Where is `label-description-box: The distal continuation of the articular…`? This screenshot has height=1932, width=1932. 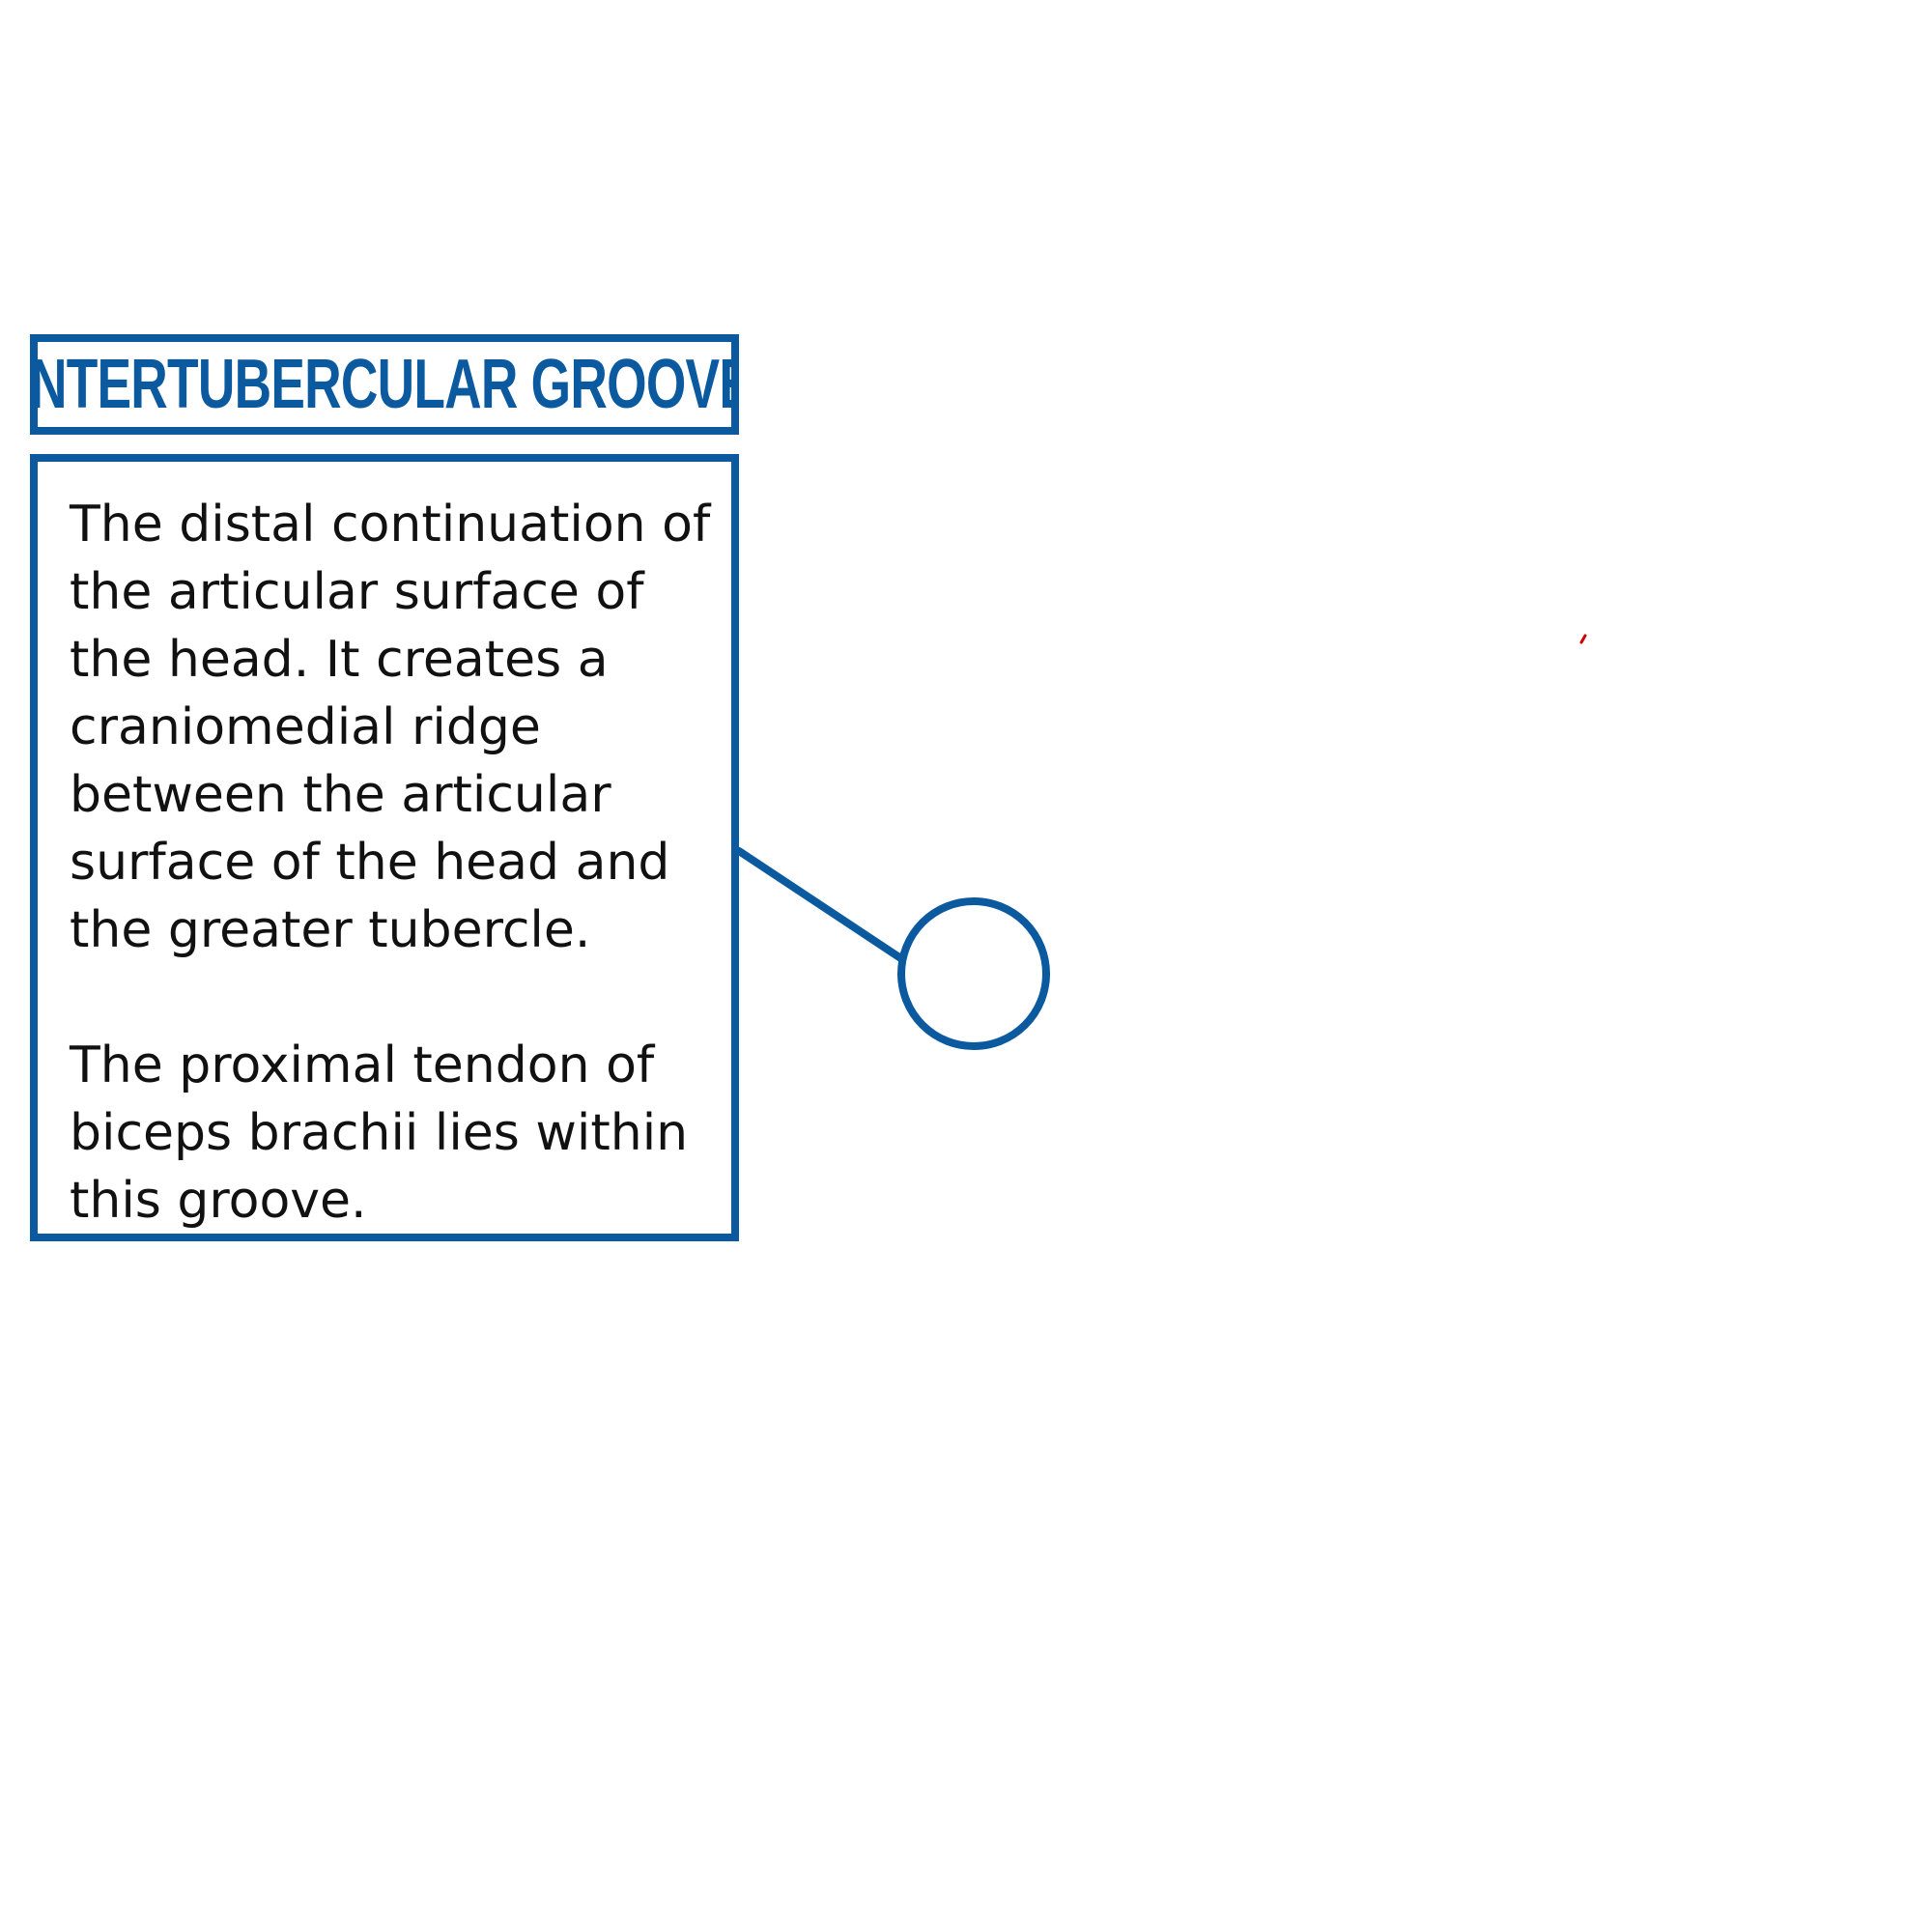
label-description-box: The distal continuation of the articular… is located at coordinates (384, 847).